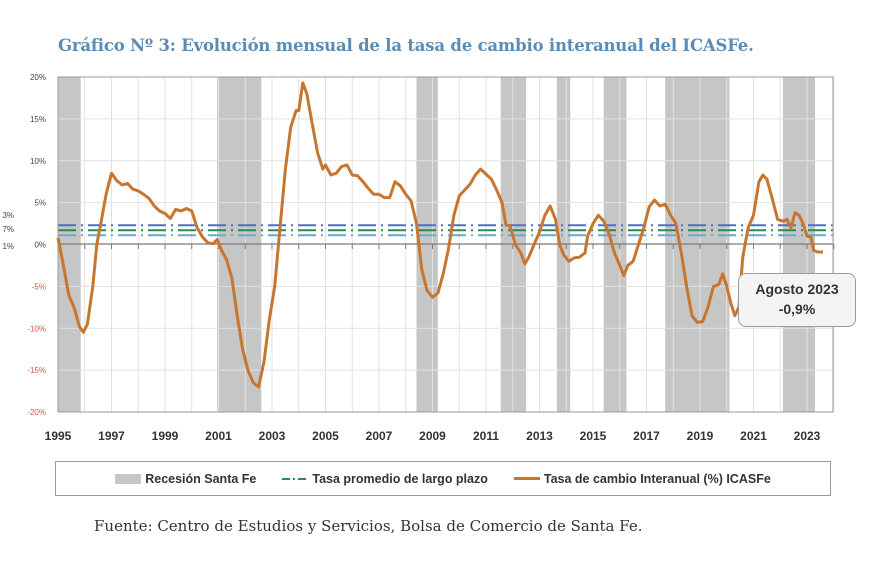  What do you see at coordinates (38, 161) in the screenshot?
I see `y-tick-label: 10%` at bounding box center [38, 161].